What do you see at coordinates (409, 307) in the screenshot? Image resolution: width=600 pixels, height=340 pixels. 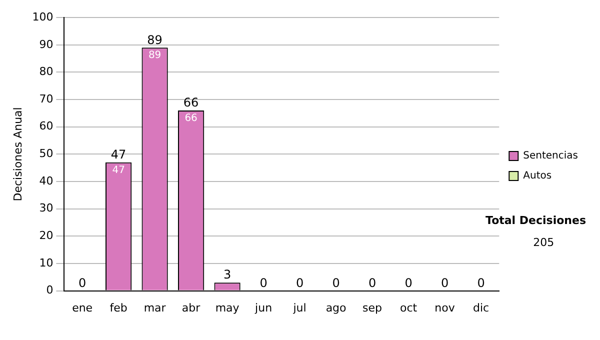 I see `x-tick-label: oct` at bounding box center [409, 307].